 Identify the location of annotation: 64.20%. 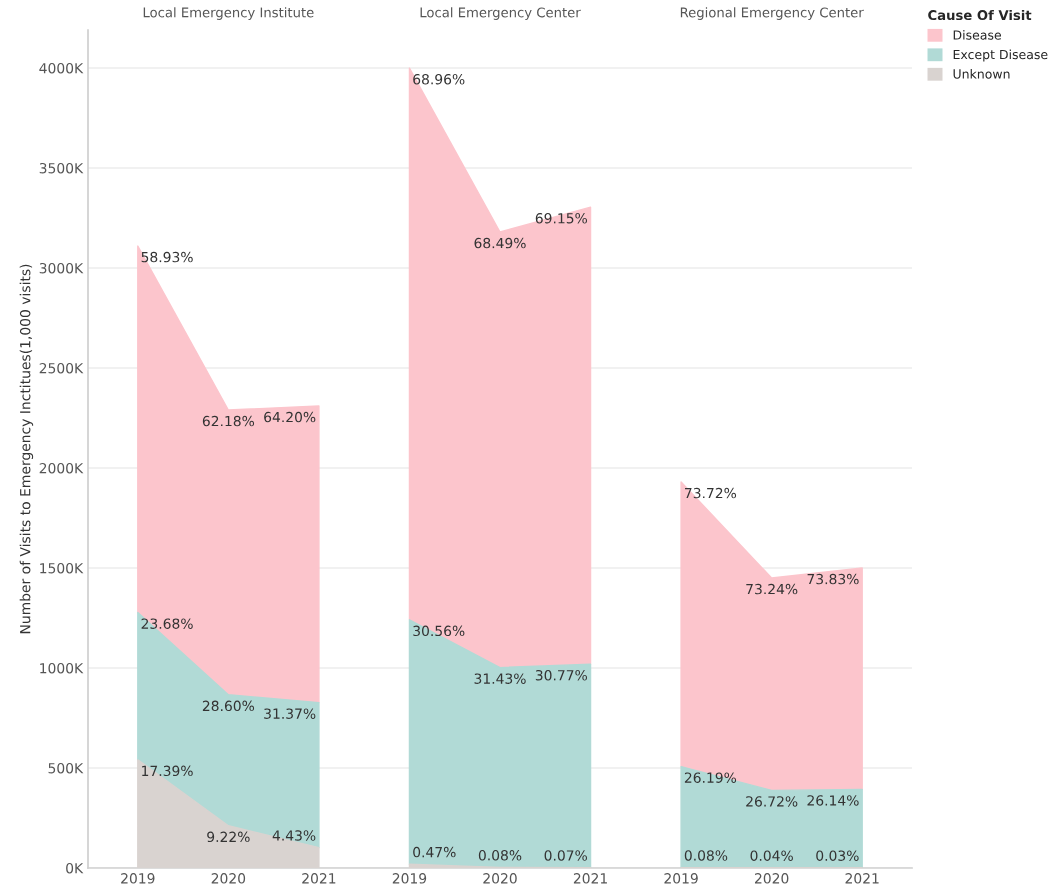
(290, 417).